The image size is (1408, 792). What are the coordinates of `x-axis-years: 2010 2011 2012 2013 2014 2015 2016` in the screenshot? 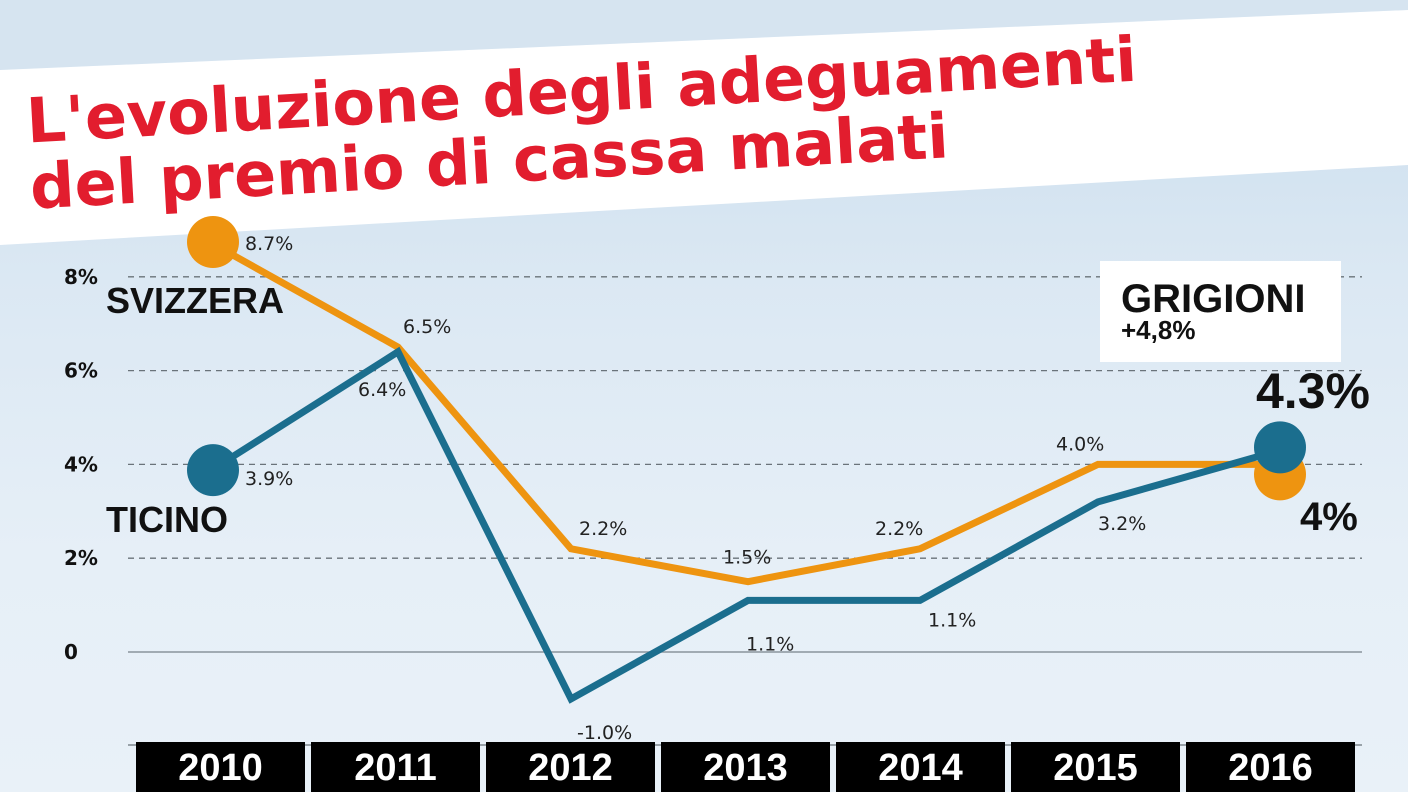 It's located at (745, 767).